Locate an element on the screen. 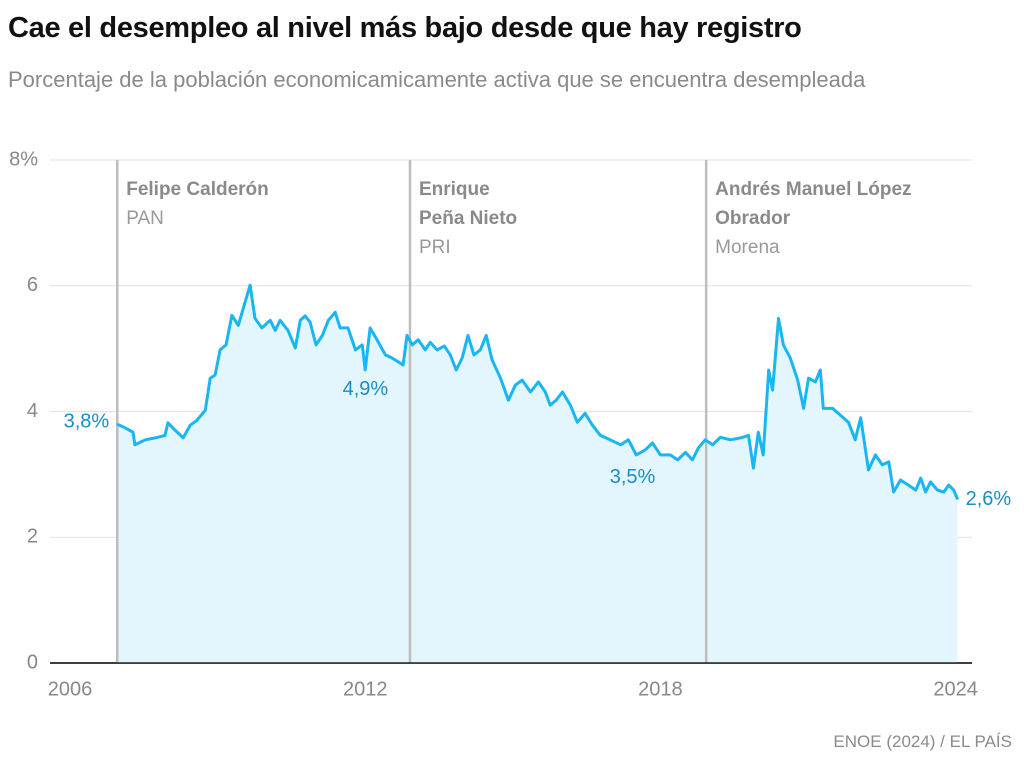 This screenshot has width=1024, height=769. value-label: 2,6% is located at coordinates (989, 499).